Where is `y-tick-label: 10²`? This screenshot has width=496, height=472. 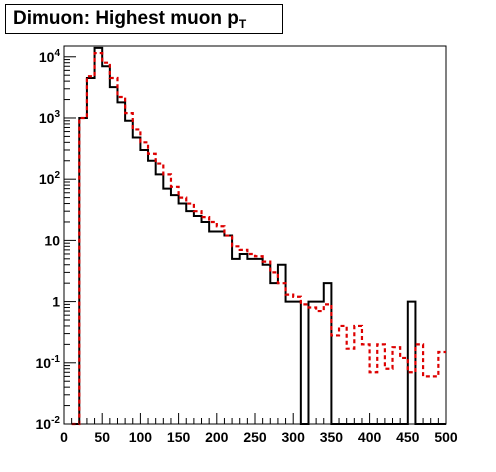
y-tick-label: 10² is located at coordinates (50, 178).